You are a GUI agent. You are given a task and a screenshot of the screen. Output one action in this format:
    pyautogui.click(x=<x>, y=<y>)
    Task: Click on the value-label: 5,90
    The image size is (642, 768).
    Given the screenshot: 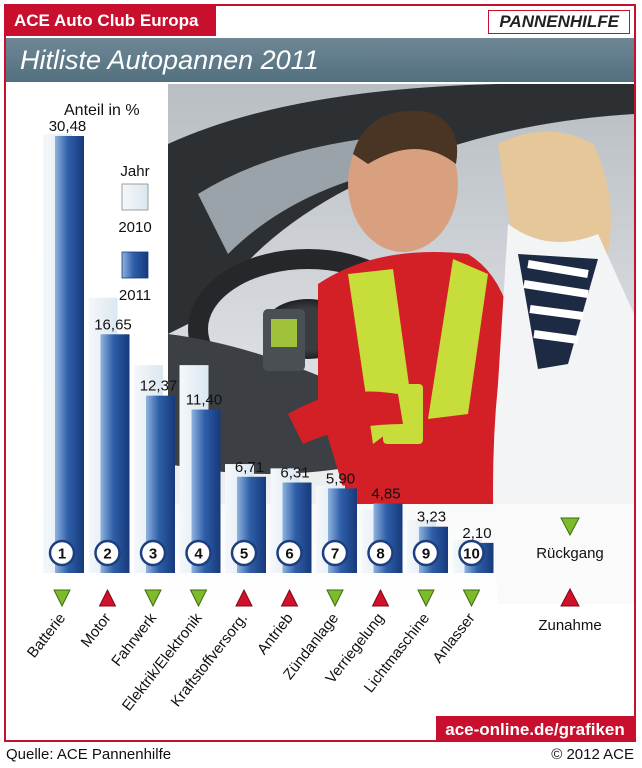 What is the action you would take?
    pyautogui.click(x=340, y=478)
    